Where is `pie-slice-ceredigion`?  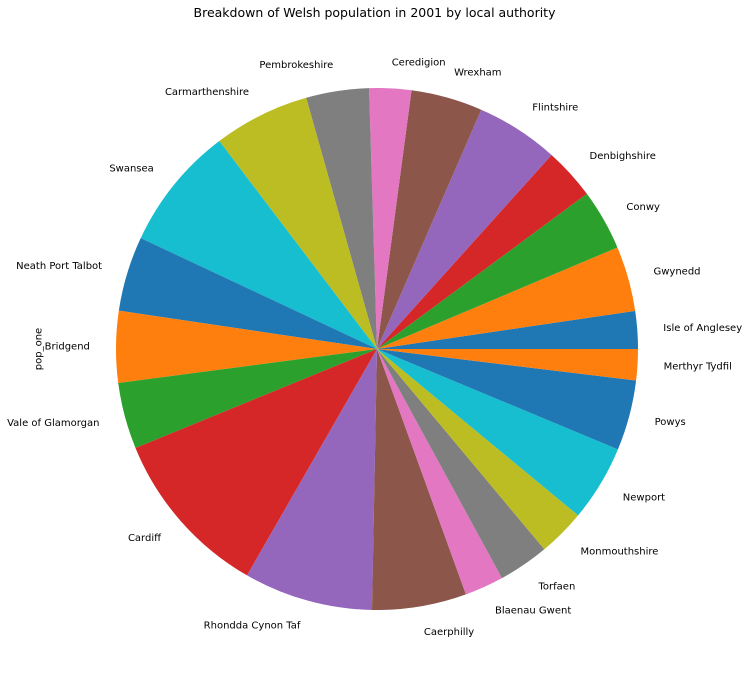 pie-slice-ceredigion is located at coordinates (390, 218).